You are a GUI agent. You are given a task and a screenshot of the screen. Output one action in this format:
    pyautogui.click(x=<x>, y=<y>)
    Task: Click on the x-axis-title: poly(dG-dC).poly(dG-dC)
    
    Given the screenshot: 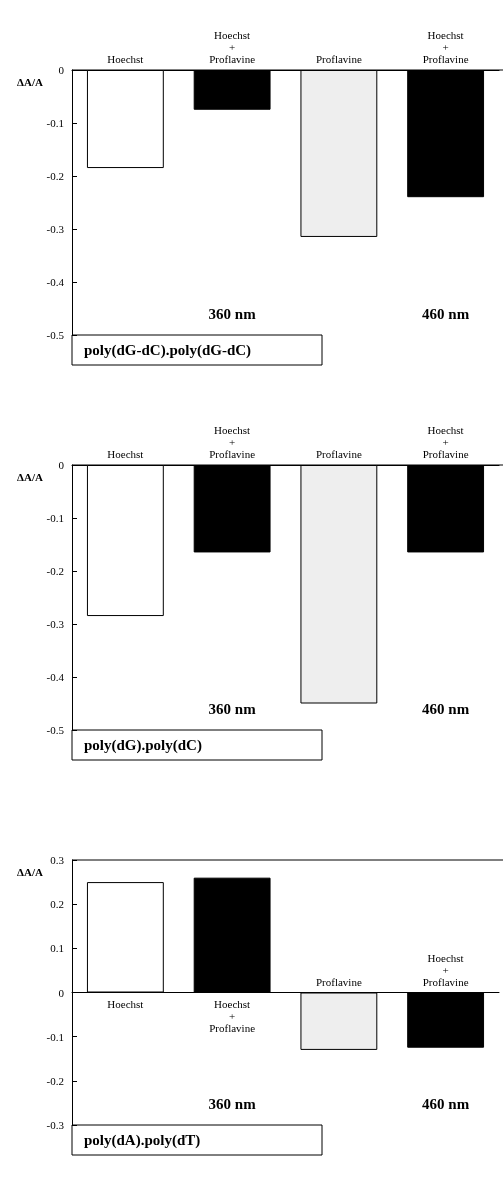 What is the action you would take?
    pyautogui.click(x=168, y=350)
    